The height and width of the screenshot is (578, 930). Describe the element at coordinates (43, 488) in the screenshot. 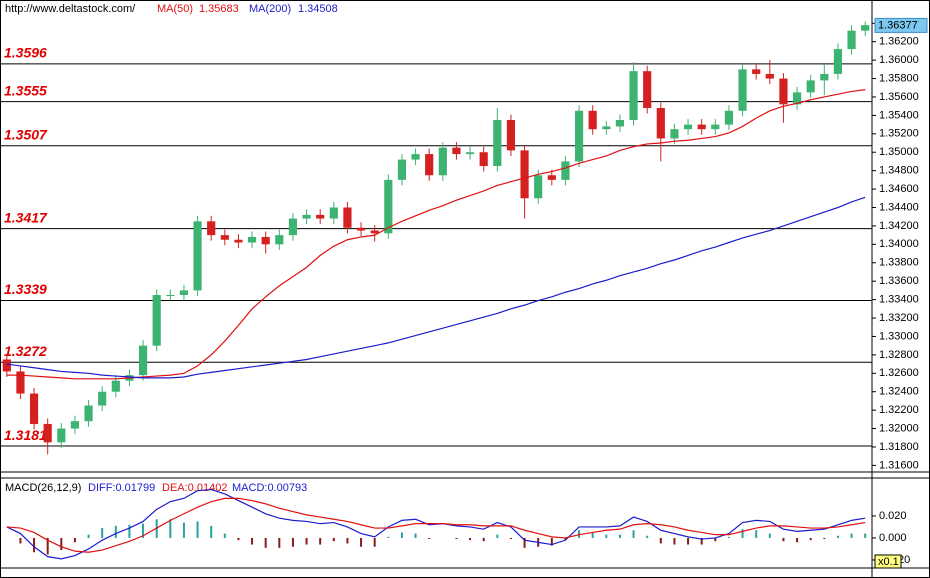

I see `macd-title: MACD(26,12,9)` at that location.